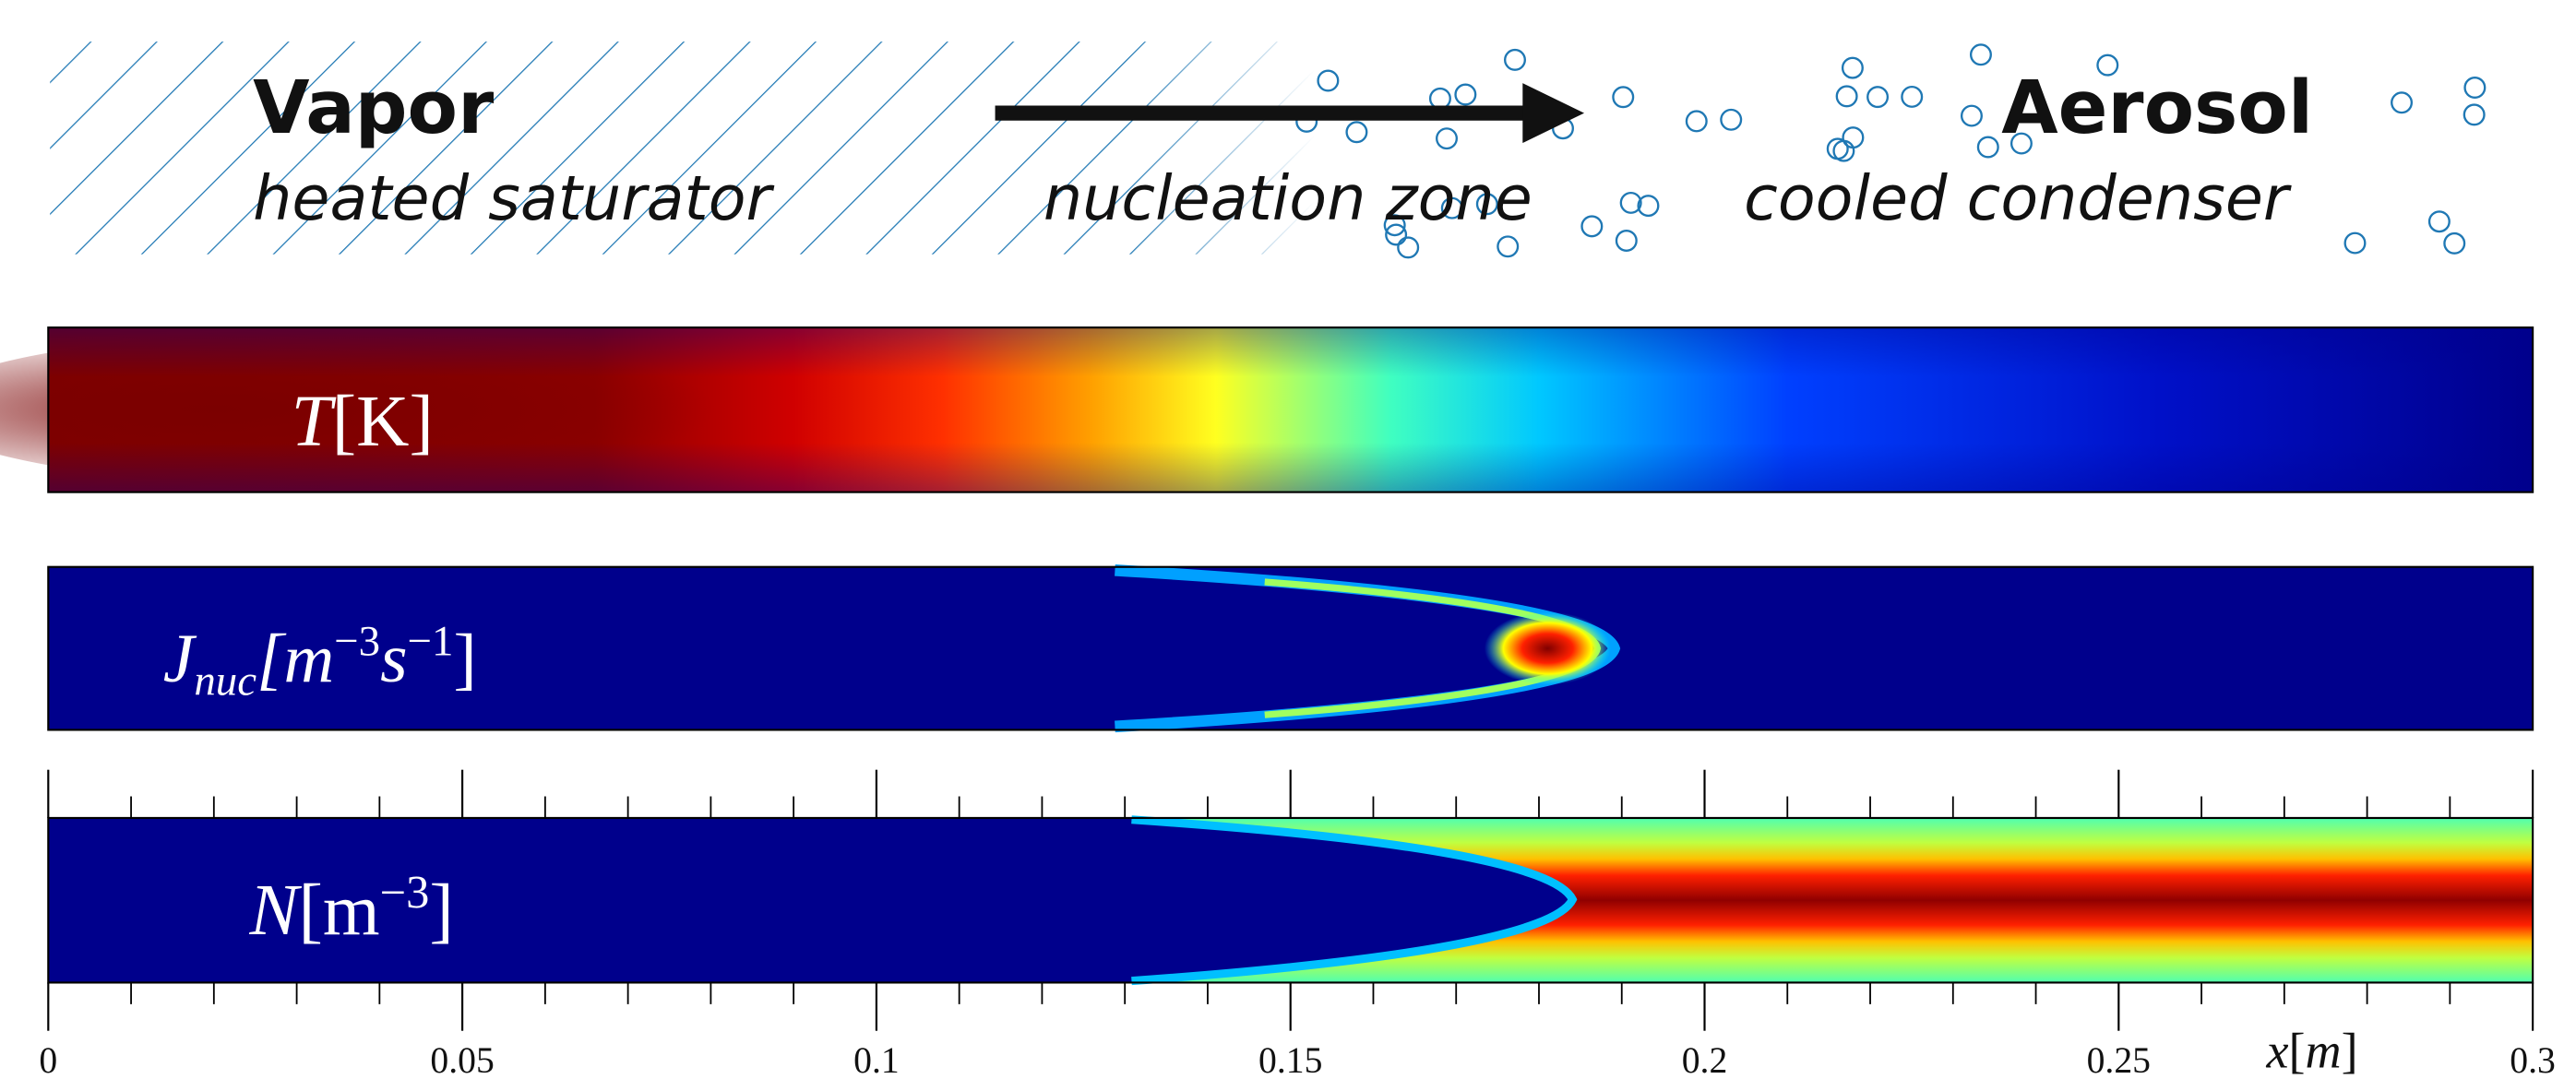 This screenshot has height=1079, width=2576. Describe the element at coordinates (2297, 1050) in the screenshot. I see `label-part: [` at that location.